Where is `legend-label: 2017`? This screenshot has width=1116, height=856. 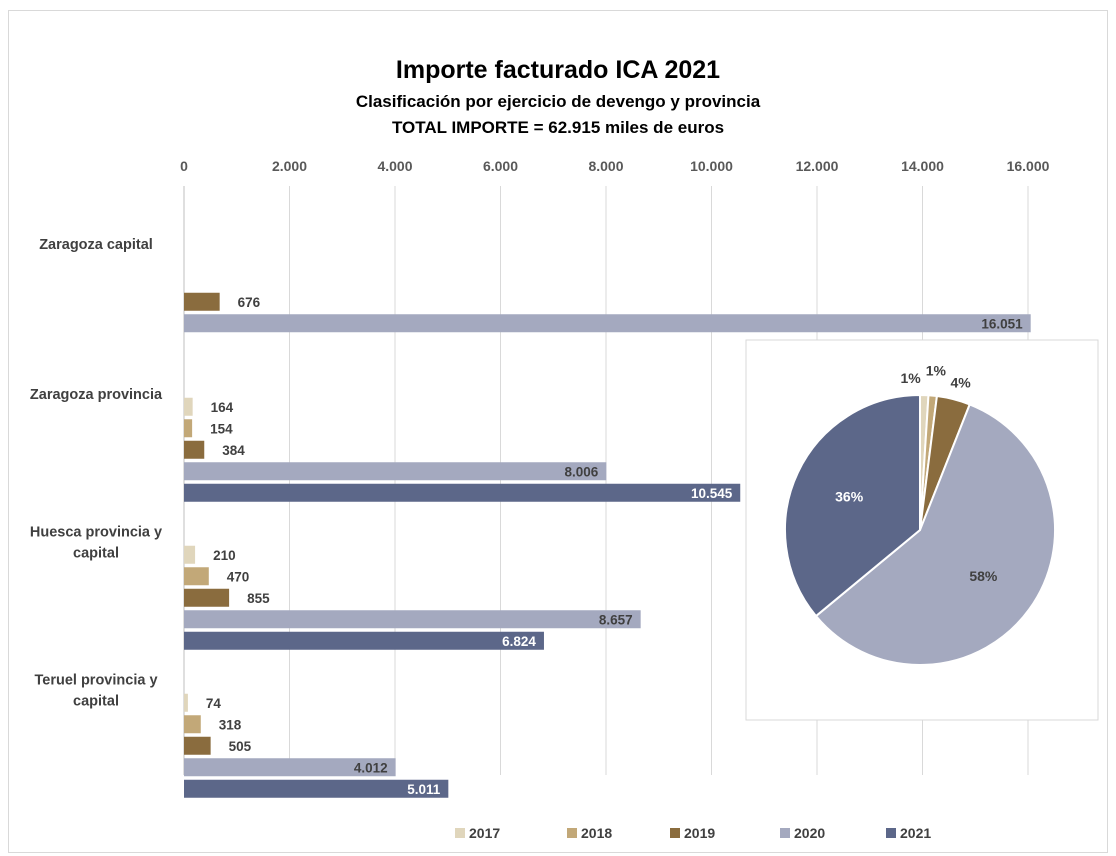 legend-label: 2017 is located at coordinates (484, 833).